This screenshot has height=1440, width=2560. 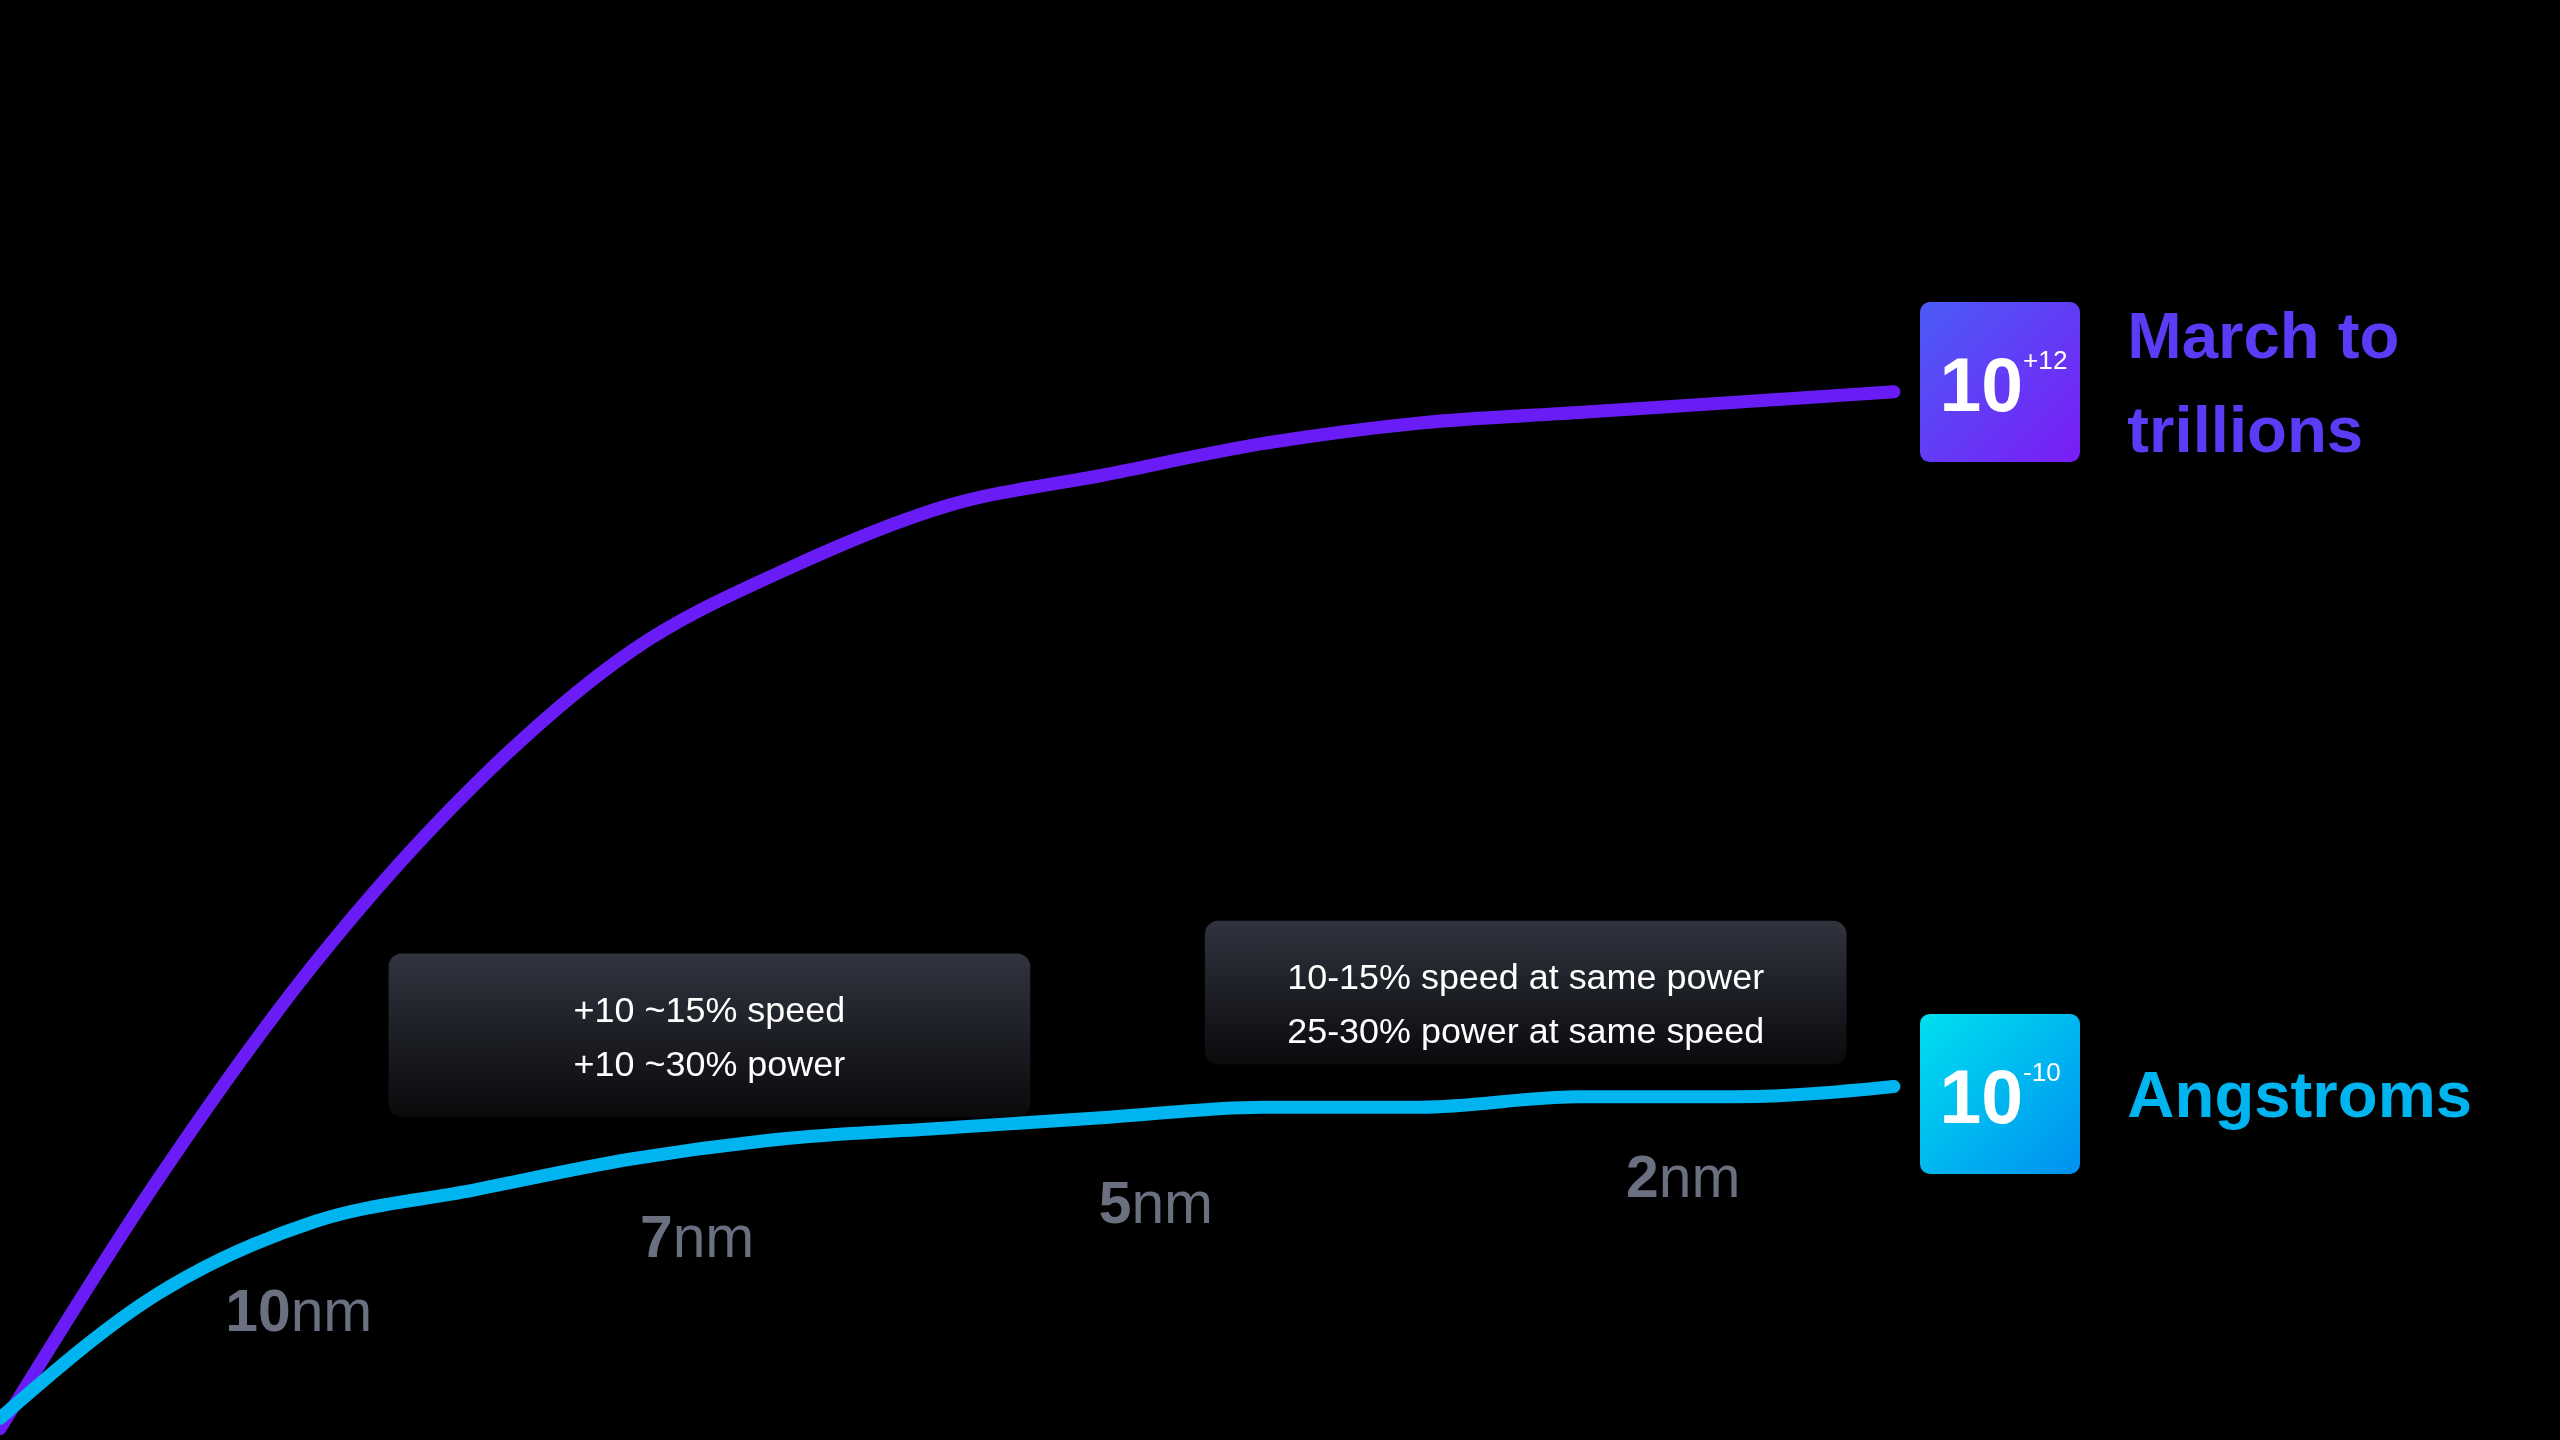 What do you see at coordinates (1683, 1176) in the screenshot?
I see `annotation: 2nm` at bounding box center [1683, 1176].